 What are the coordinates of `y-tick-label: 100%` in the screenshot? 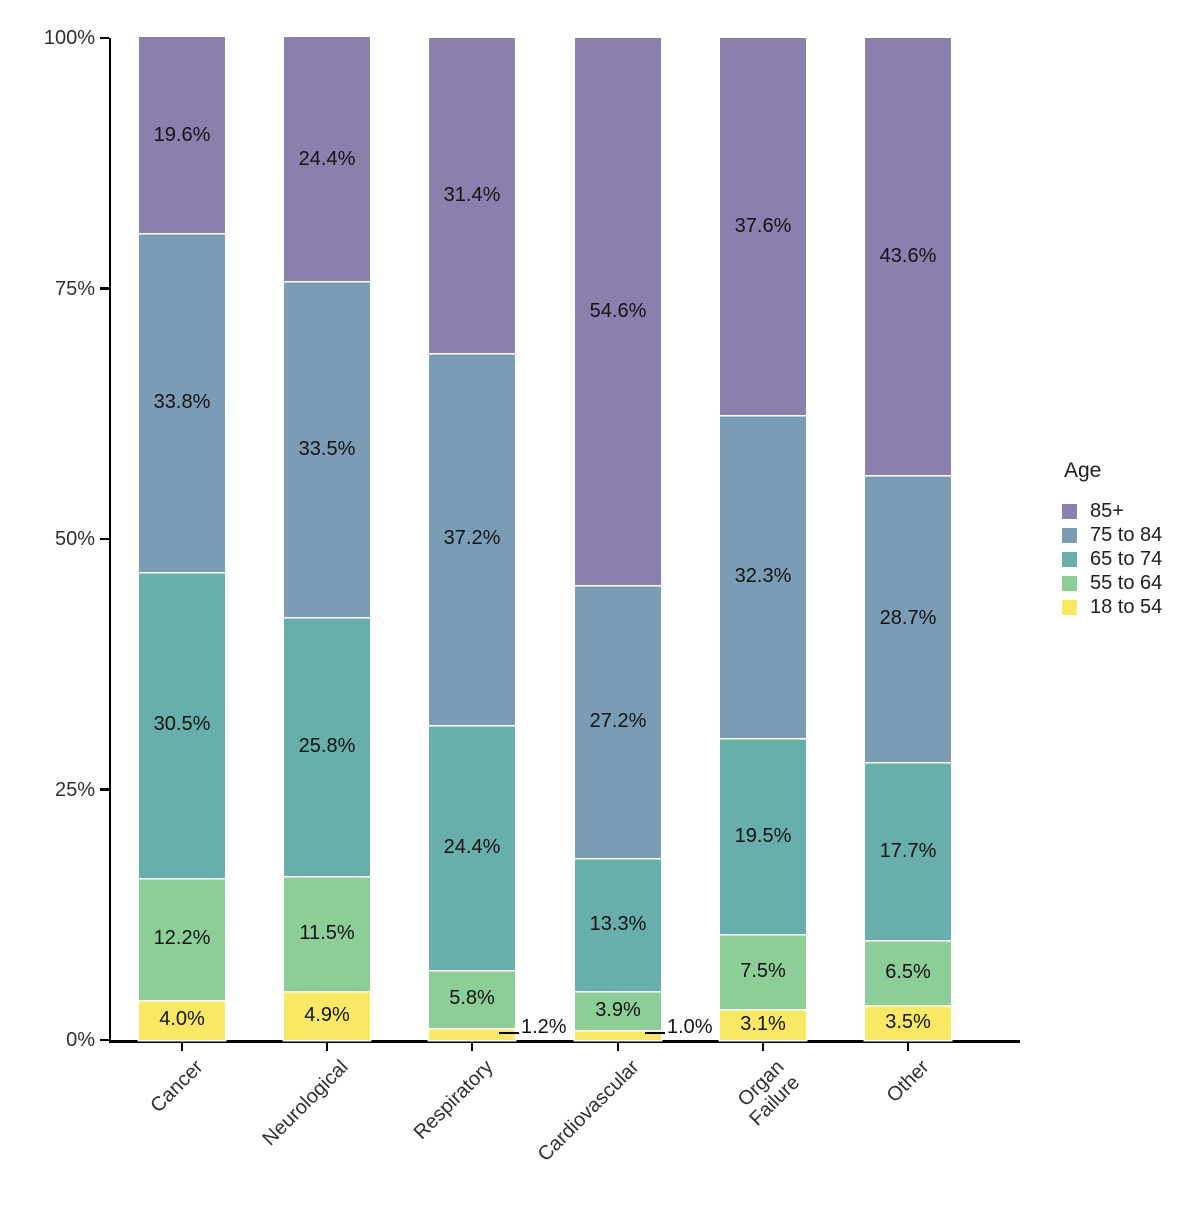 It's located at (69, 38).